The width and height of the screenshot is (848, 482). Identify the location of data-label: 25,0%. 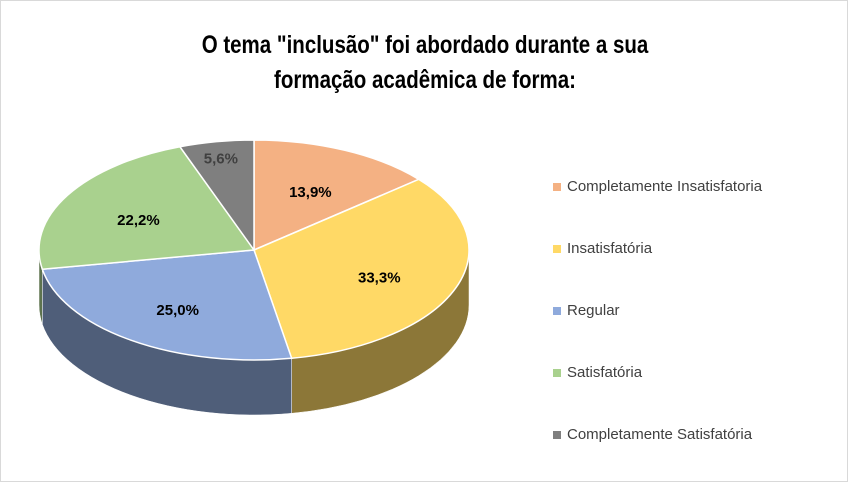
(177, 310).